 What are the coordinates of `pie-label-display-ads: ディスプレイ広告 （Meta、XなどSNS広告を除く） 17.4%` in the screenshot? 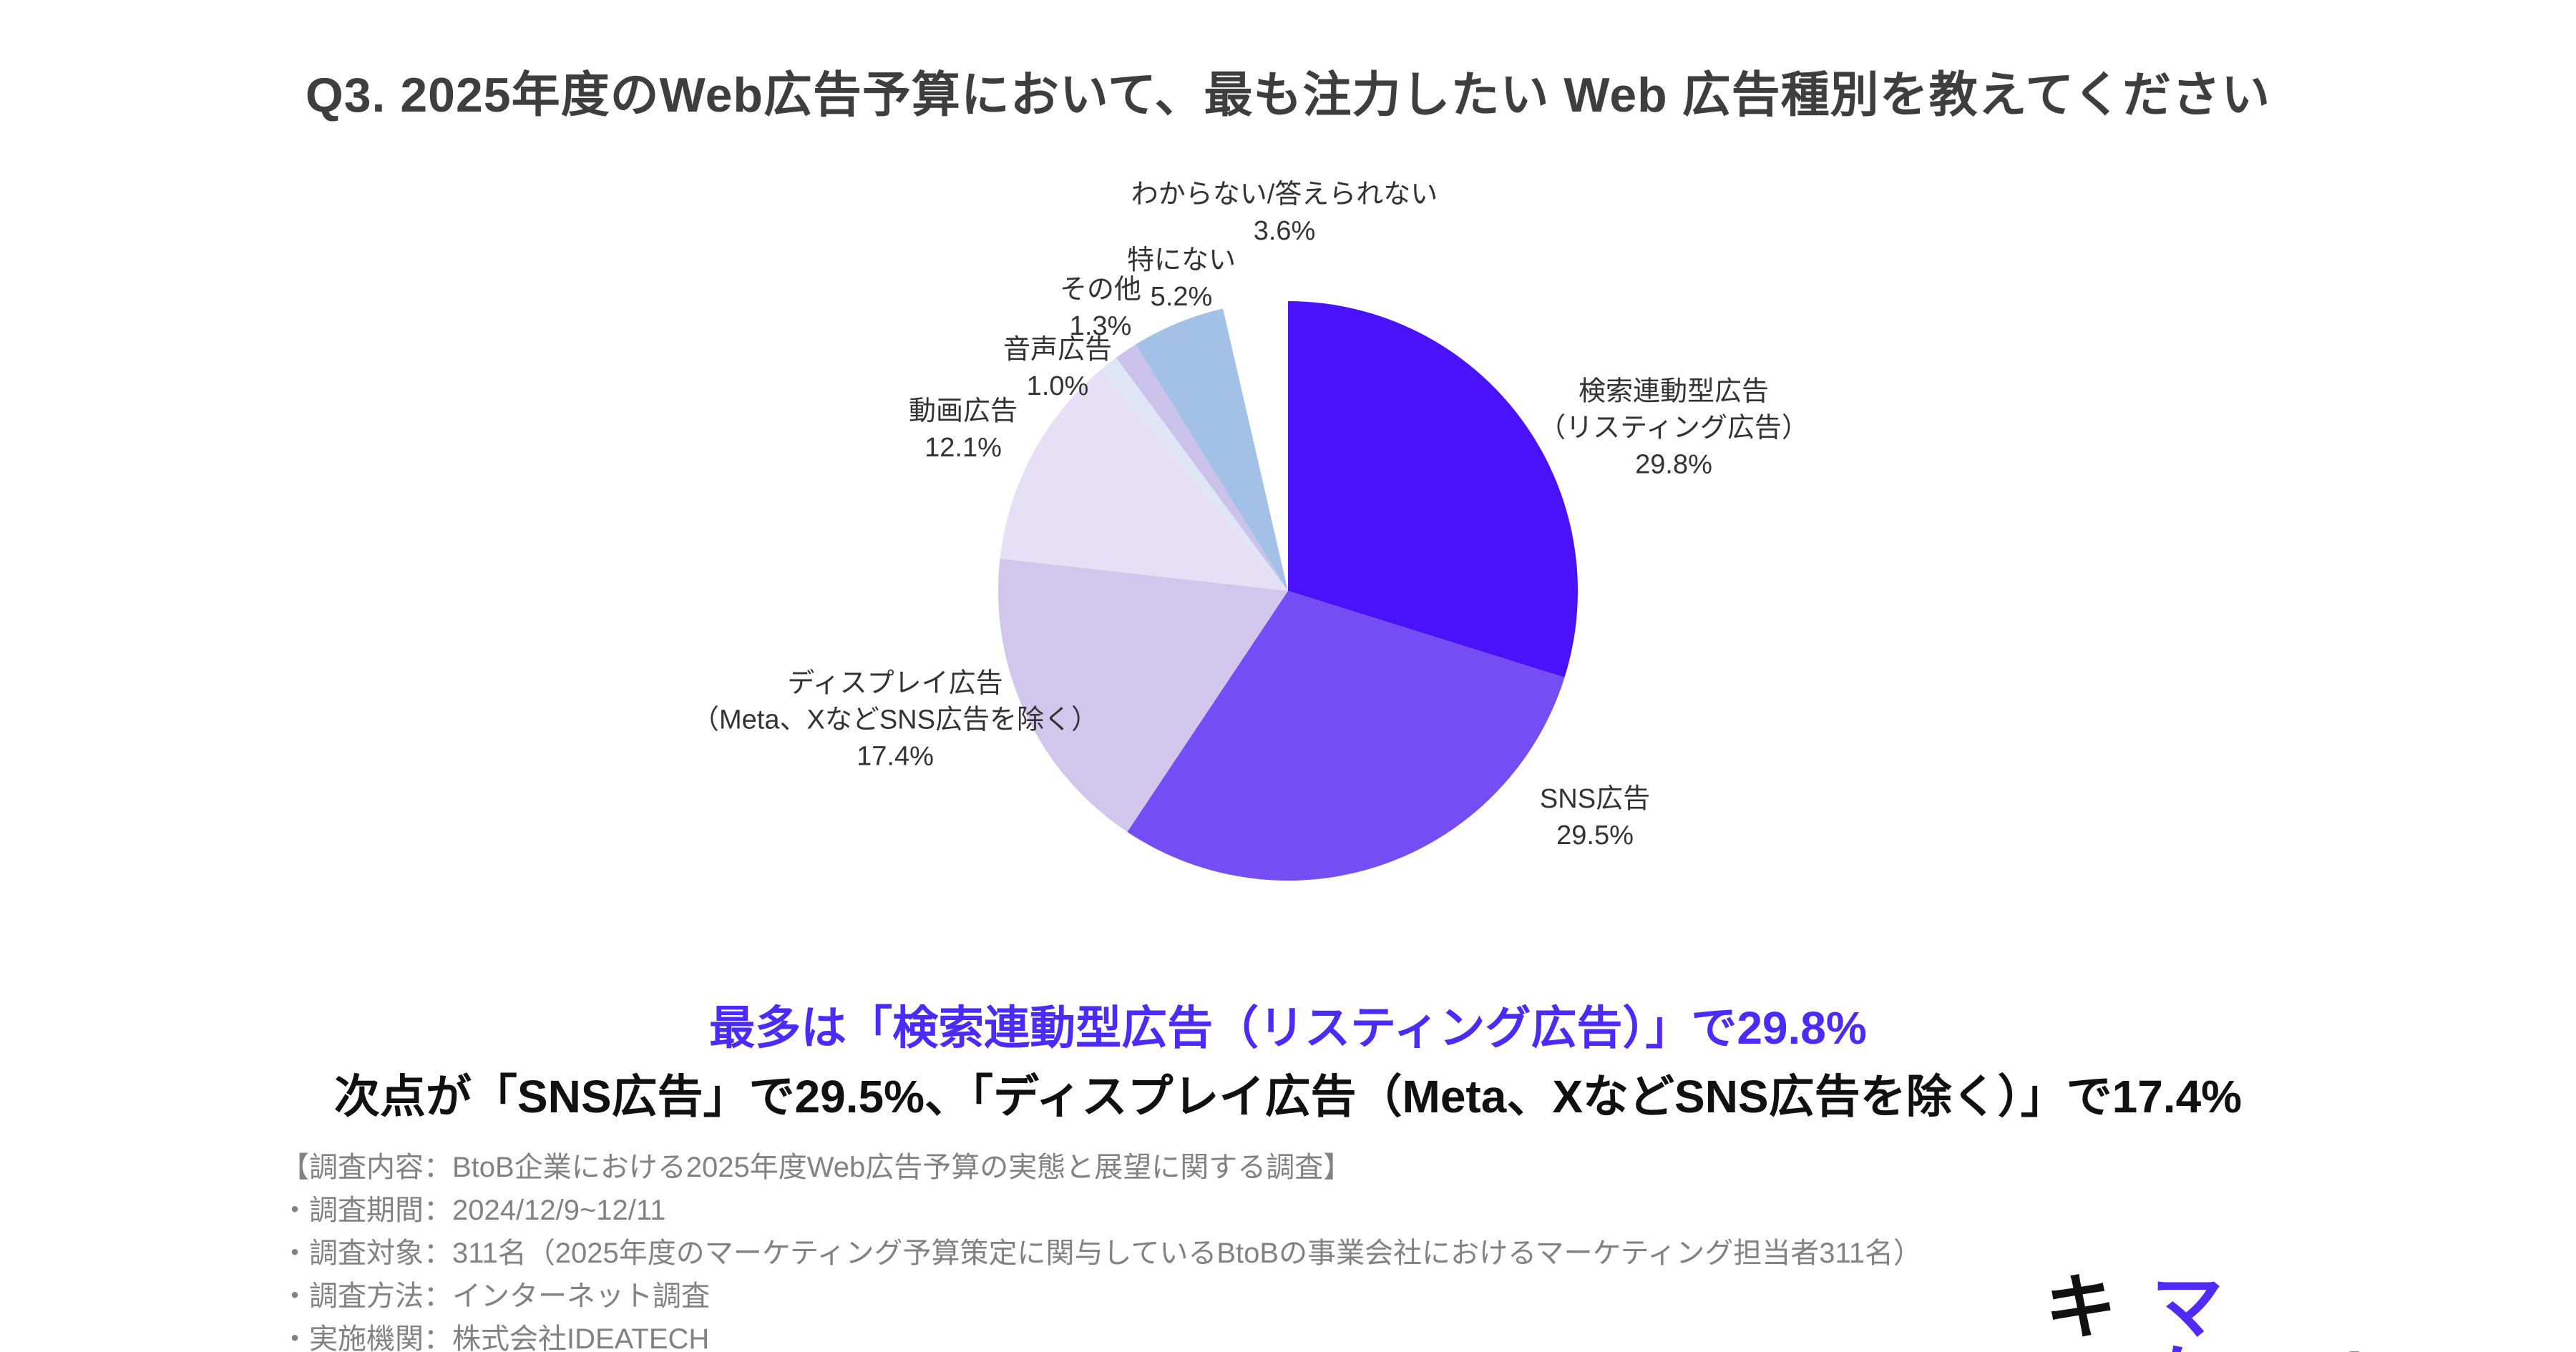 It's located at (895, 720).